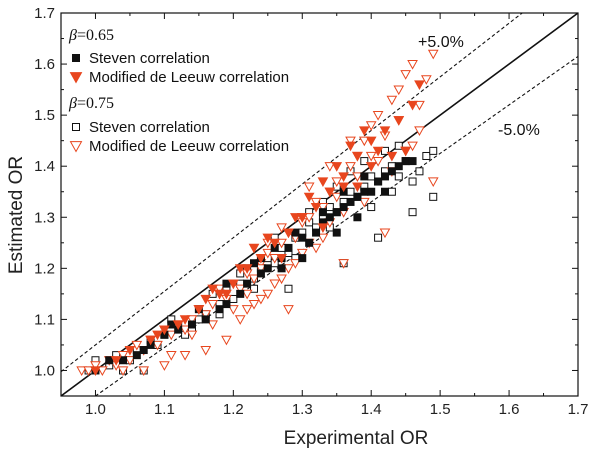 This screenshot has height=452, width=592. I want to click on plus-band-label: +5.0%, so click(441, 42).